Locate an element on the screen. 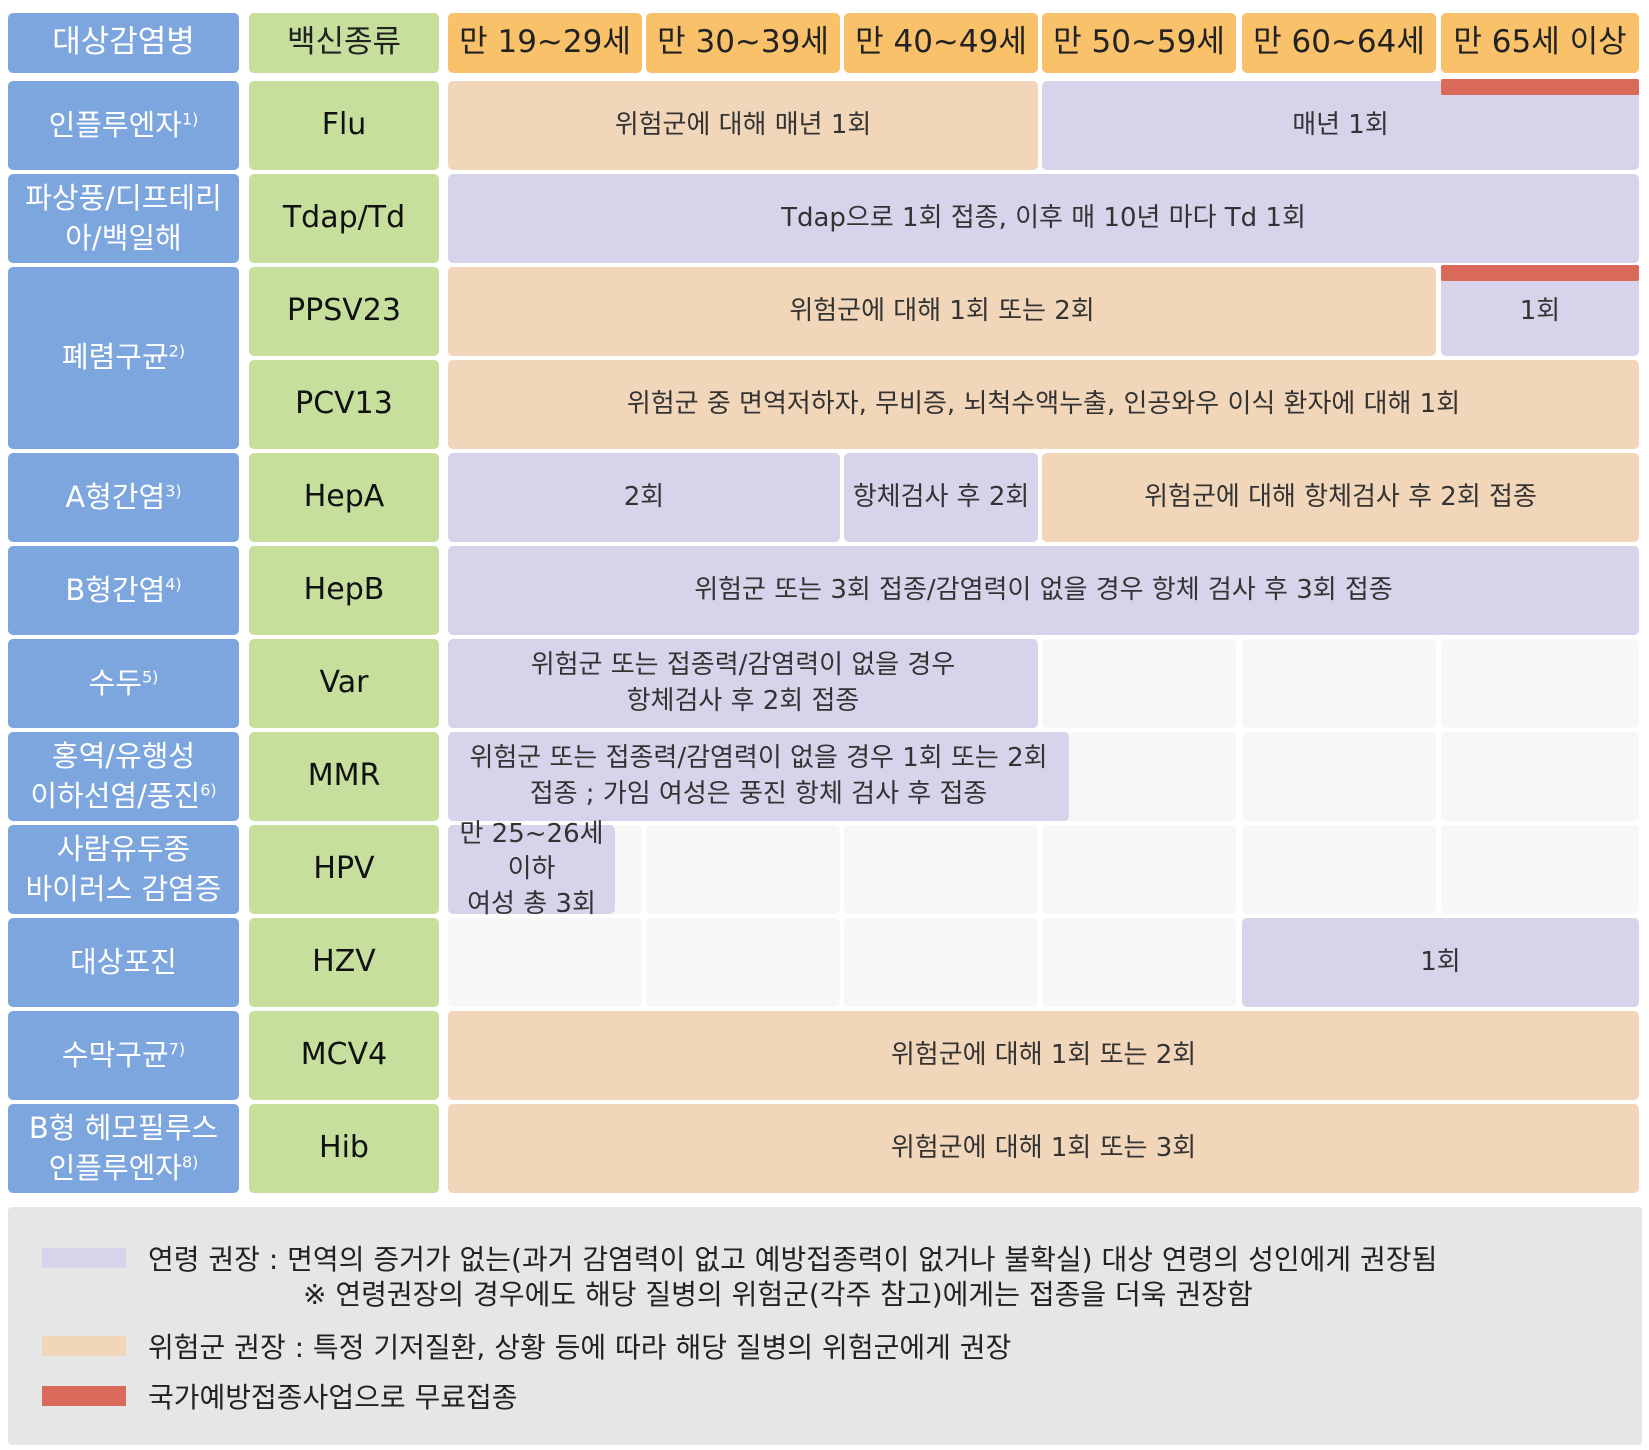 This screenshot has width=1649, height=1450. disease-cell: 수두5) is located at coordinates (123, 683).